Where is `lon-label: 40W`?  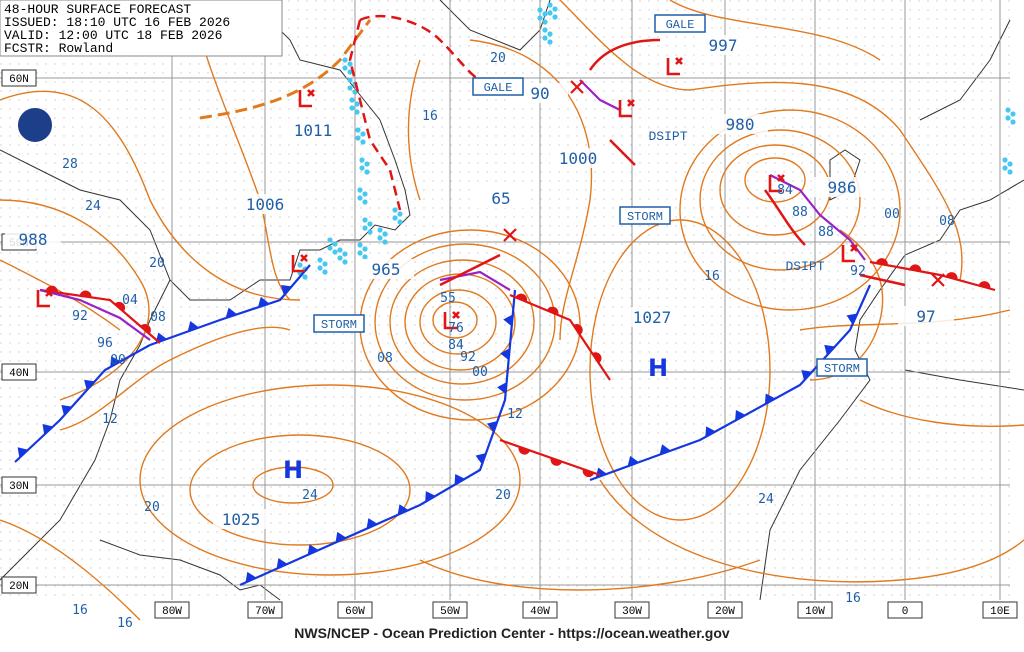 lon-label: 40W is located at coordinates (540, 612).